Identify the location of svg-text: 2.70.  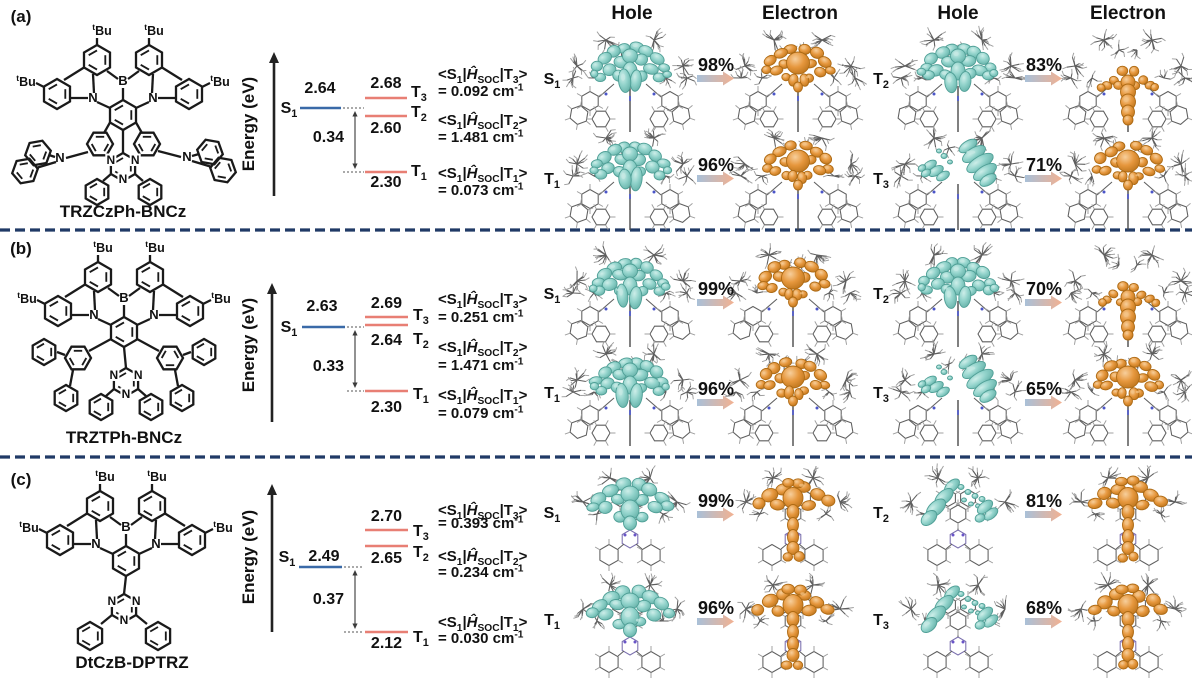
(386, 516).